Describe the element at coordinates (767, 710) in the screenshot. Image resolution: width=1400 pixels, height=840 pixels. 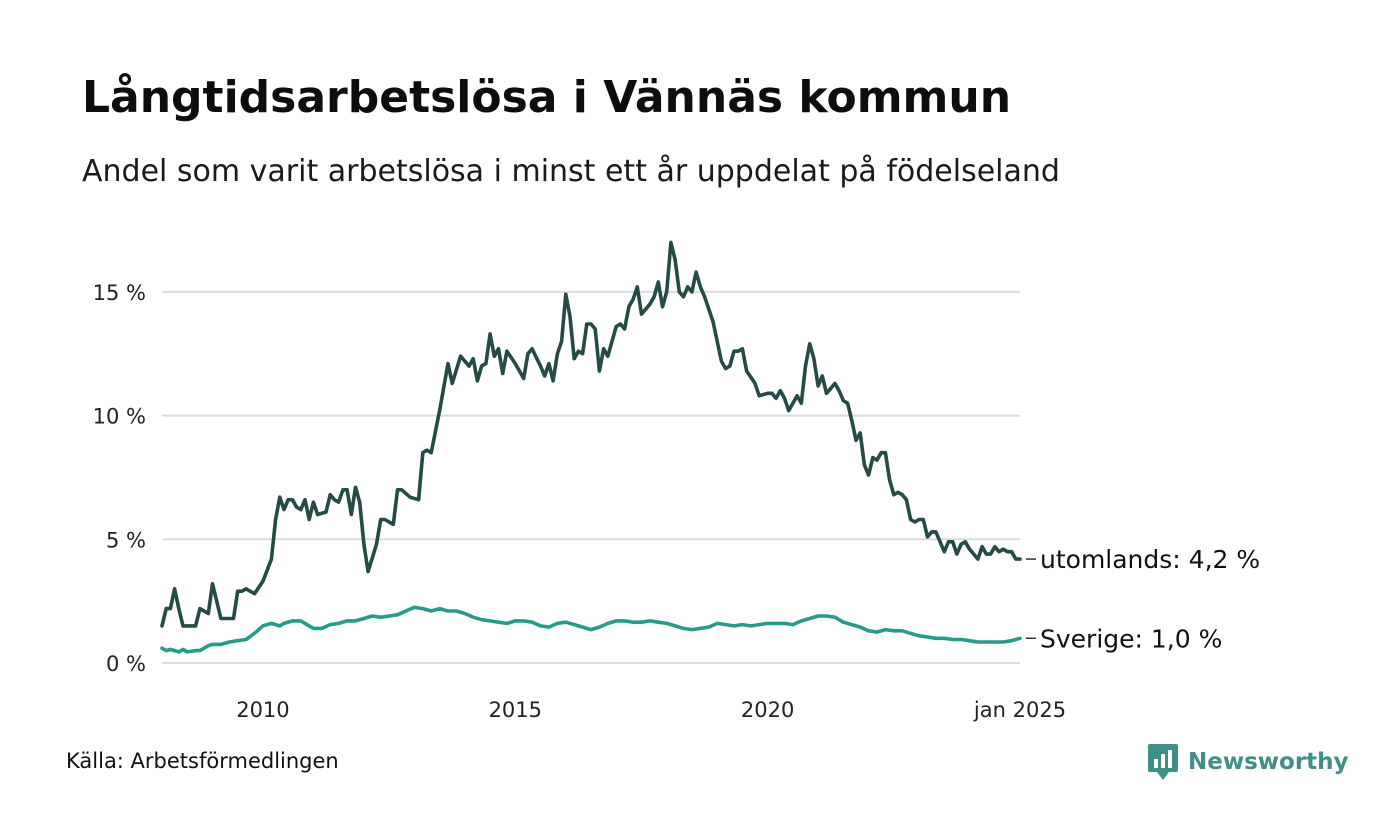
I see `x-tick-label: 2020` at that location.